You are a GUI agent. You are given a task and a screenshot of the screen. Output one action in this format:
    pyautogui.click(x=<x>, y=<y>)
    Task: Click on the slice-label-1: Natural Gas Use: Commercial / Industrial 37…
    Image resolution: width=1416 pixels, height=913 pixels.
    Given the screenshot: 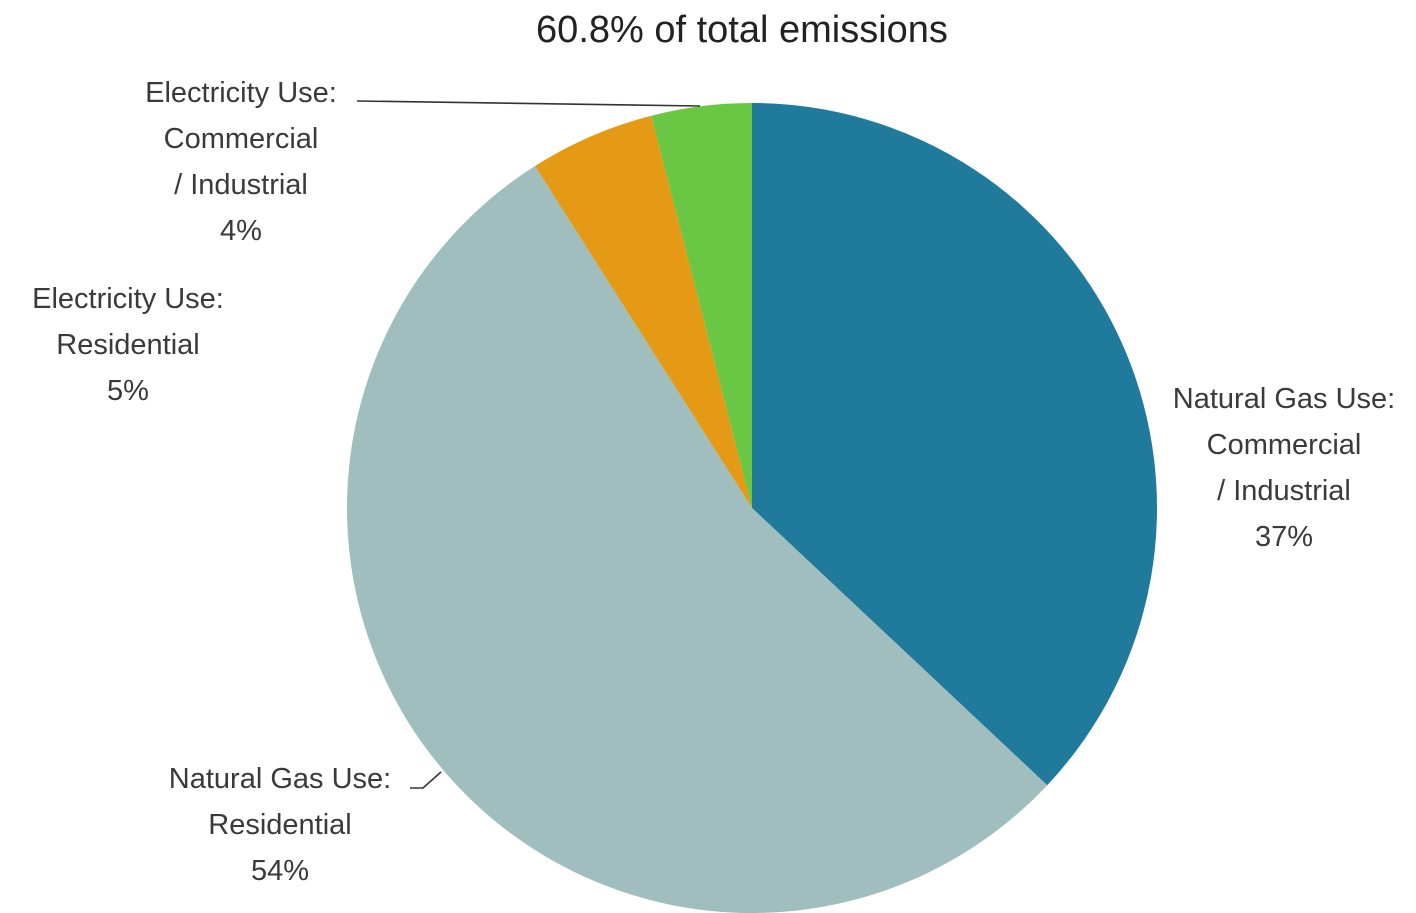 What is the action you would take?
    pyautogui.click(x=1284, y=468)
    